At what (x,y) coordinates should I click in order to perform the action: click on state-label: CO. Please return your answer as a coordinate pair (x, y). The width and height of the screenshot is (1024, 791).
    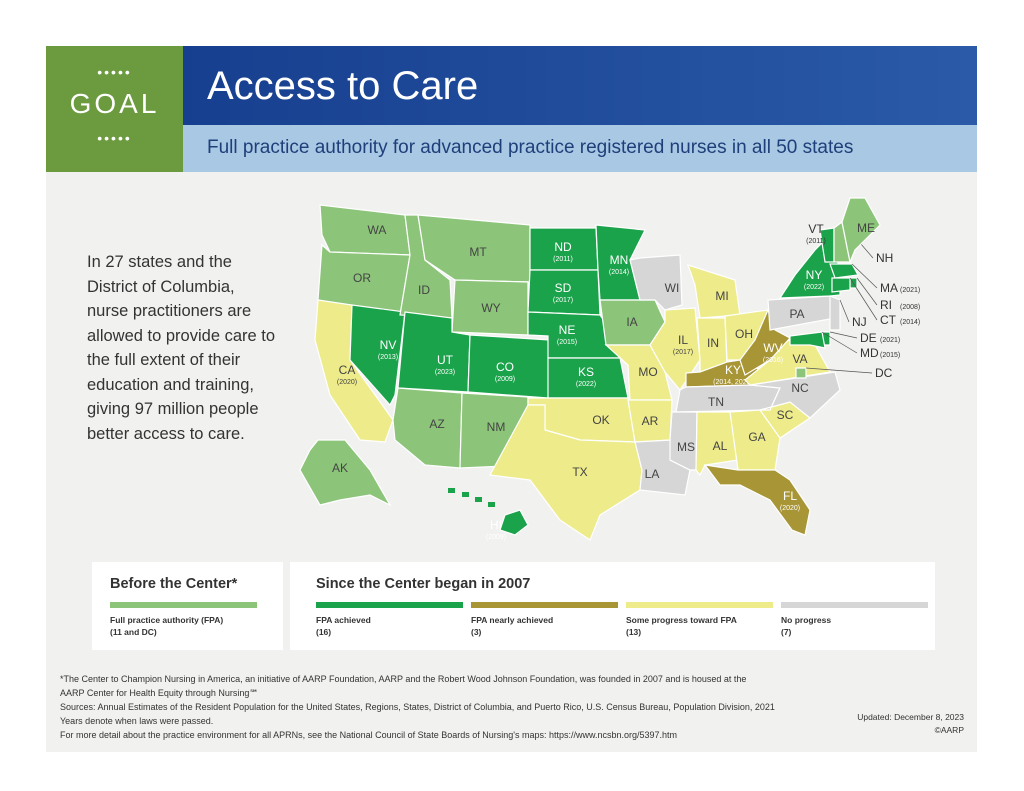
    Looking at the image, I should click on (505, 367).